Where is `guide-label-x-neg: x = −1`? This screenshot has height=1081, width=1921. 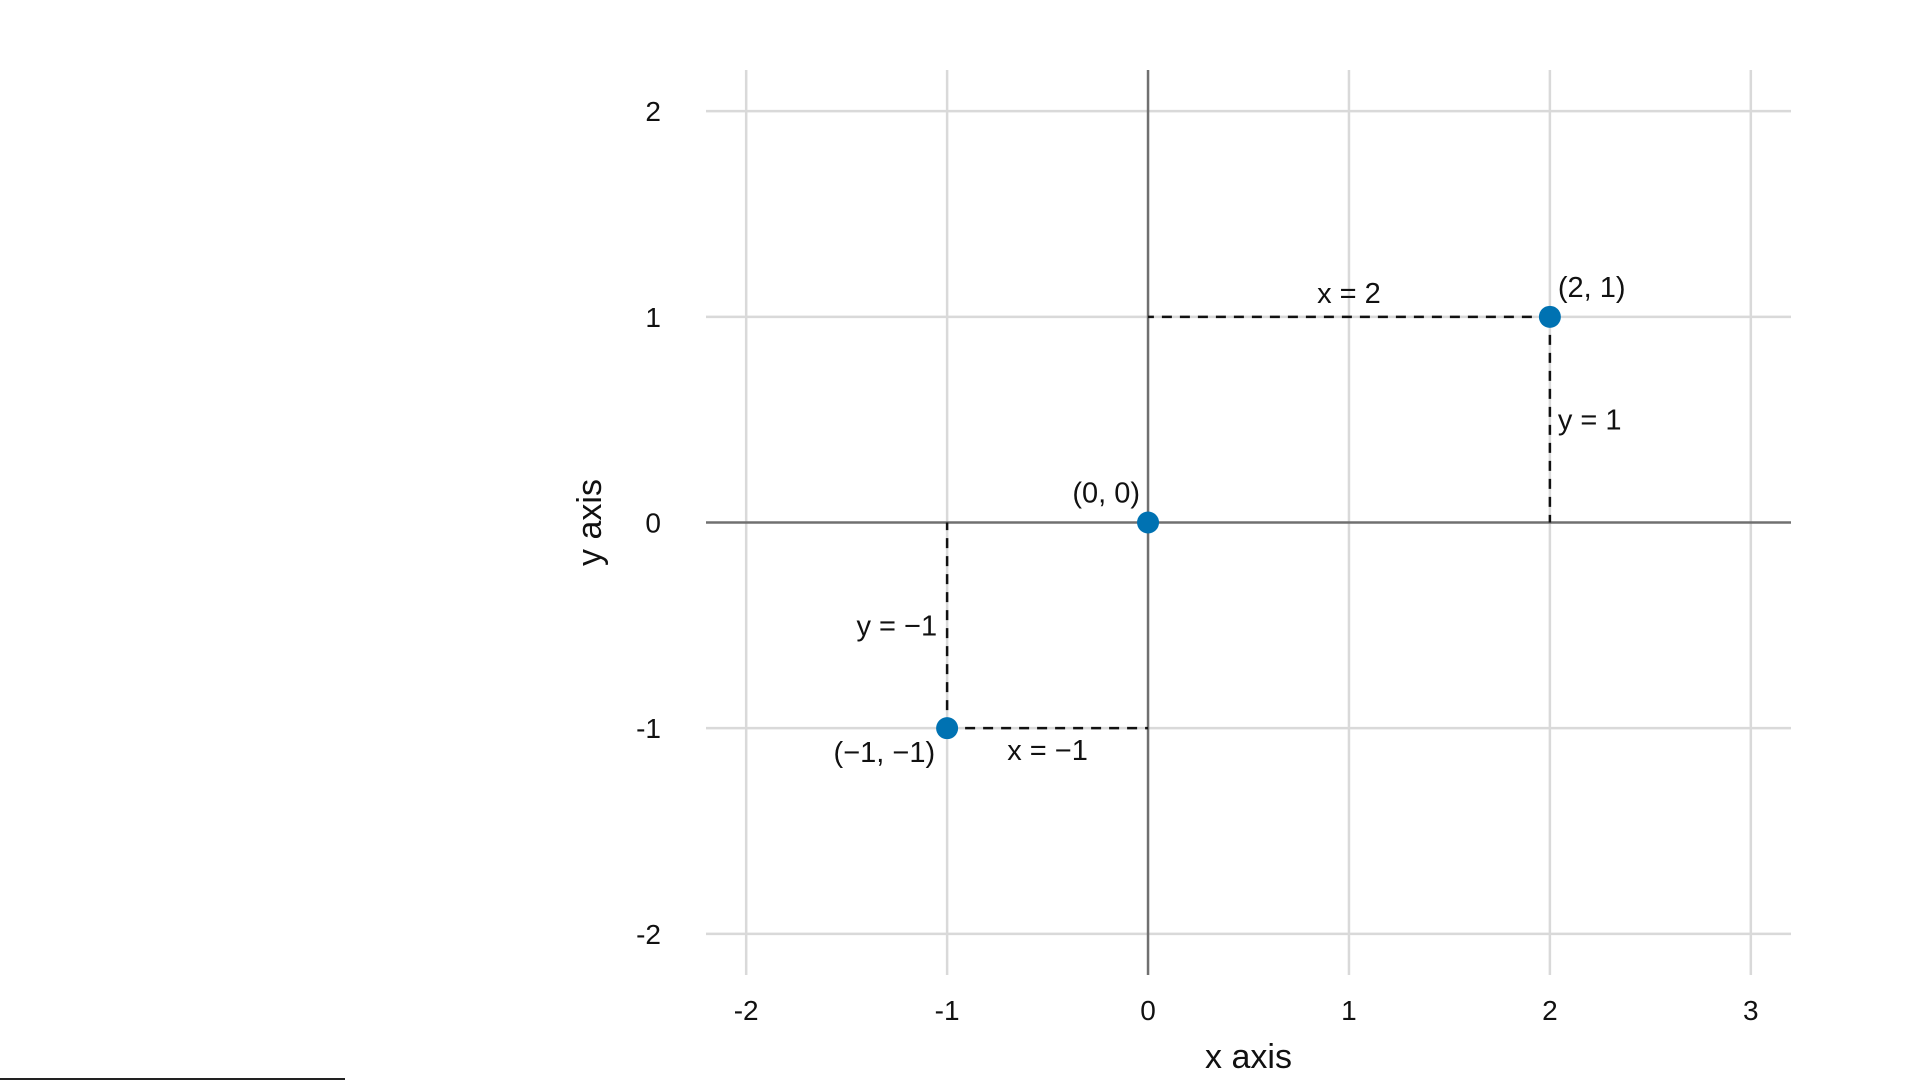
guide-label-x-neg: x = −1 is located at coordinates (1047, 751).